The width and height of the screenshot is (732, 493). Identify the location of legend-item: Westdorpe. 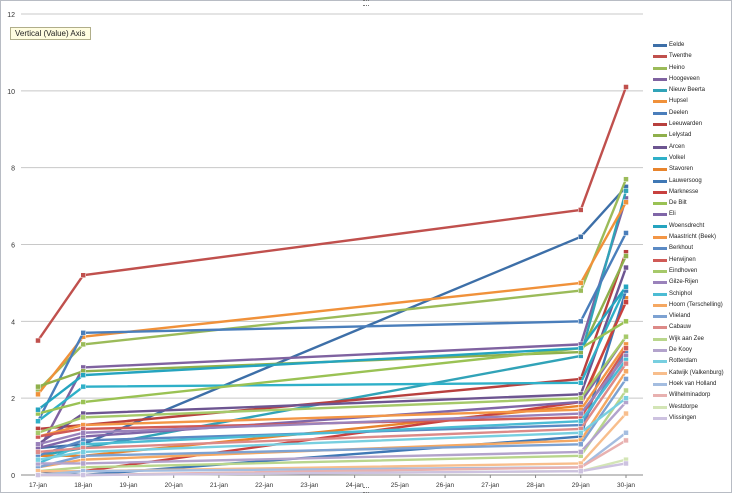
(689, 408).